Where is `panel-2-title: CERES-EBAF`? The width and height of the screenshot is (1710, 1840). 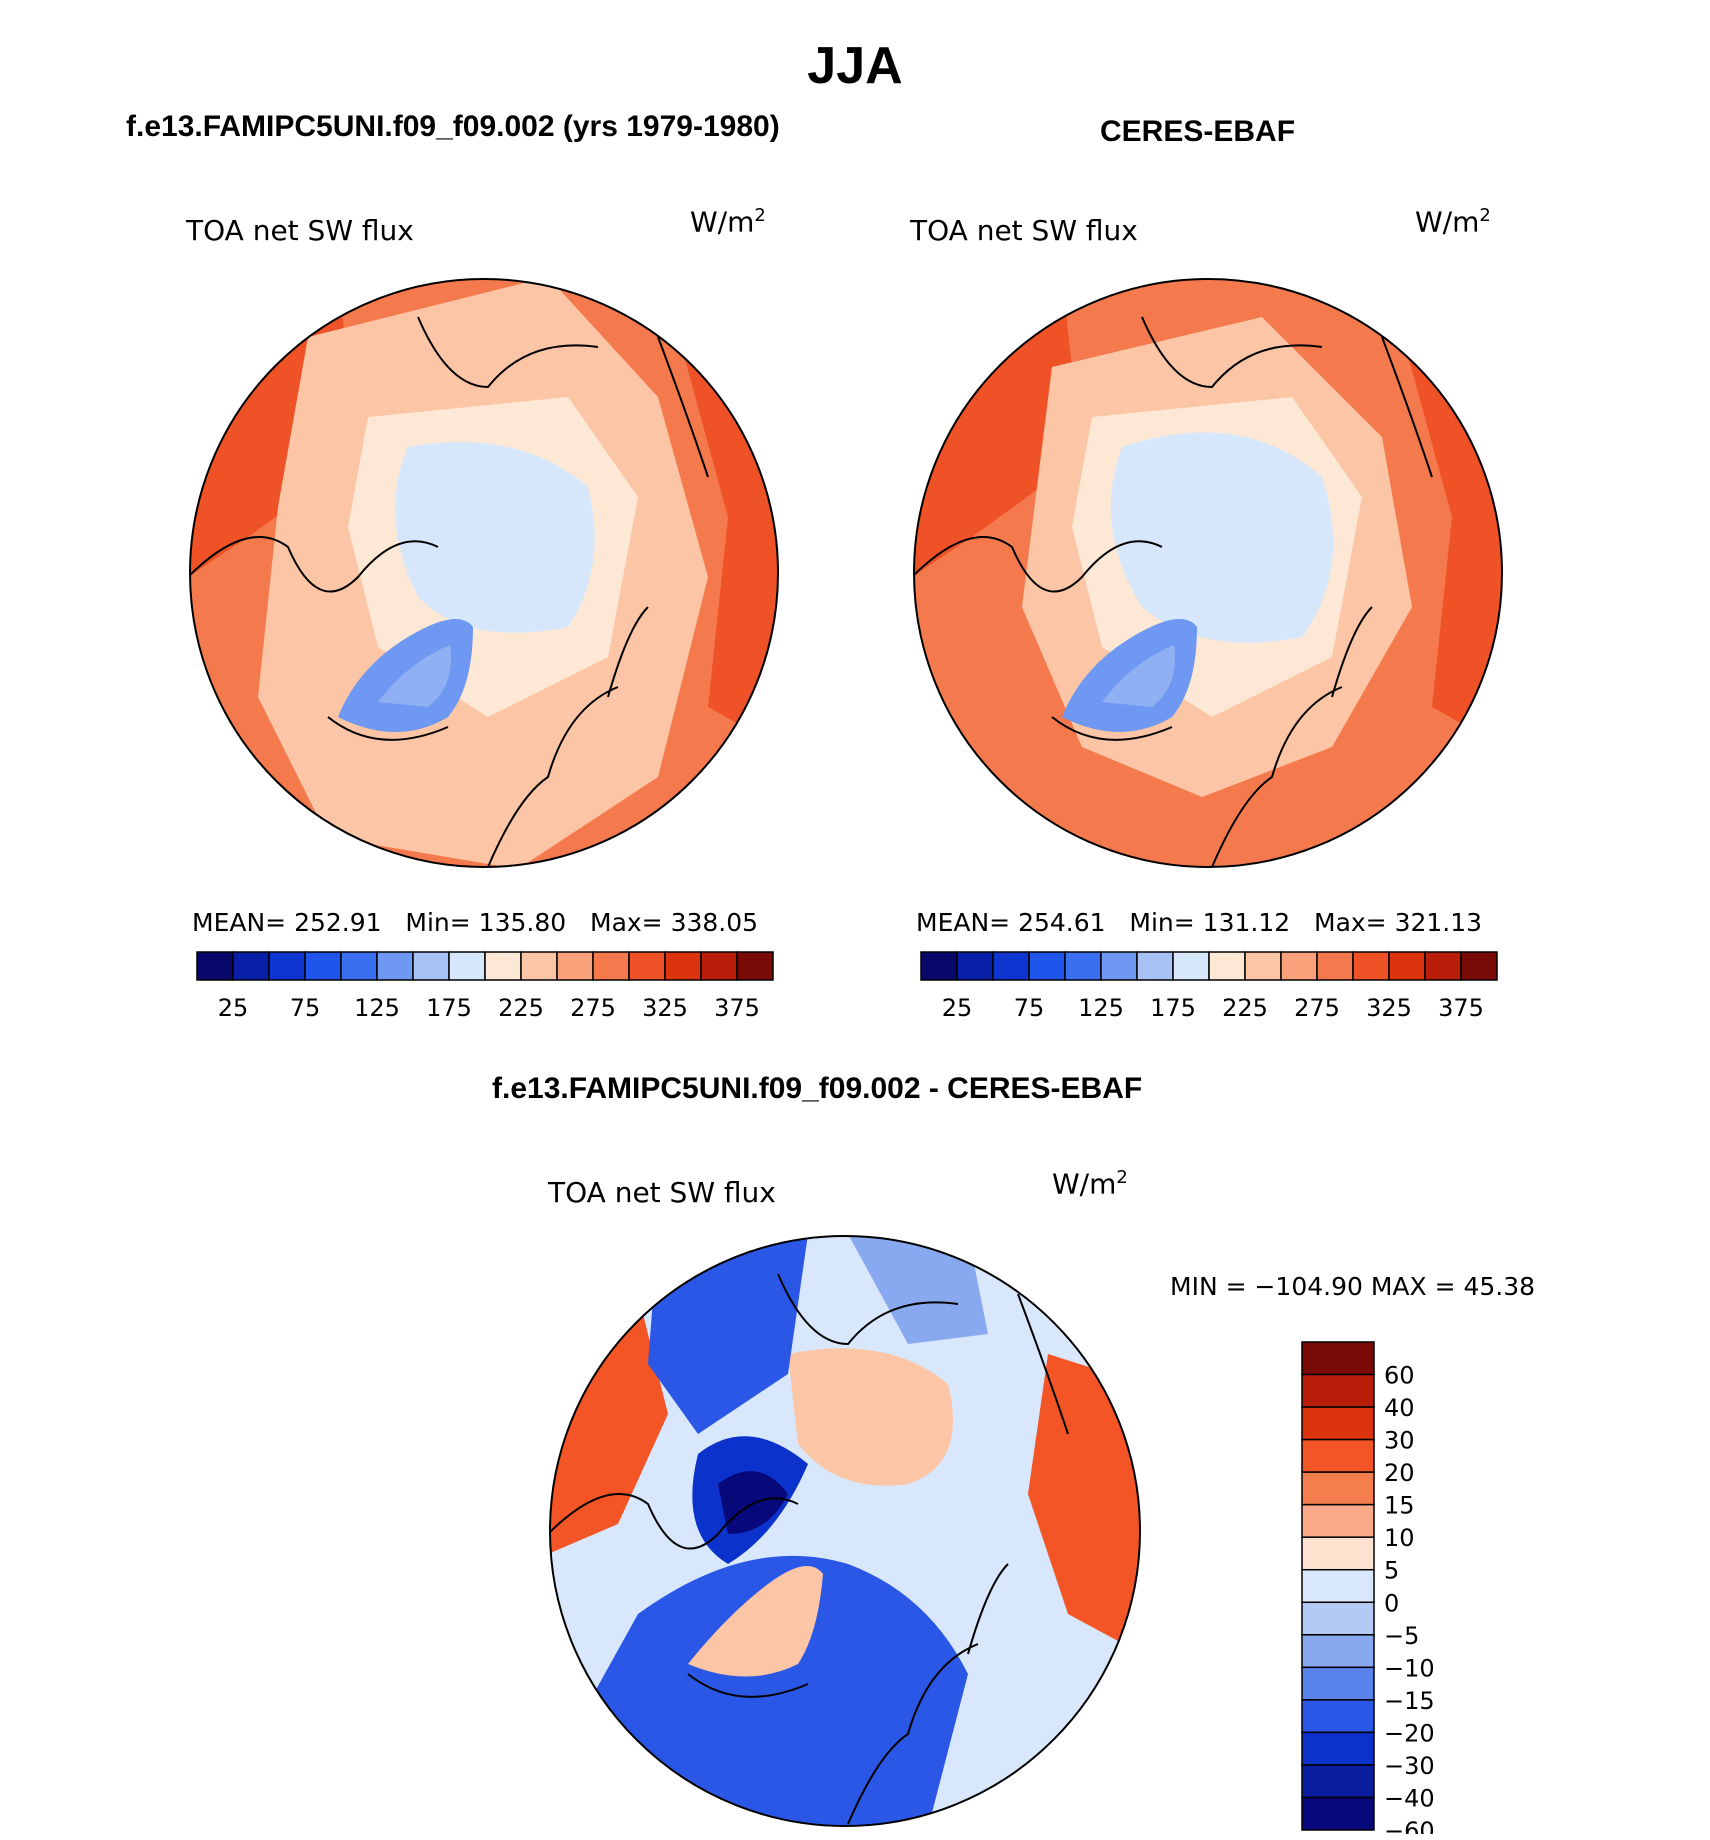
panel-2-title: CERES-EBAF is located at coordinates (1198, 131).